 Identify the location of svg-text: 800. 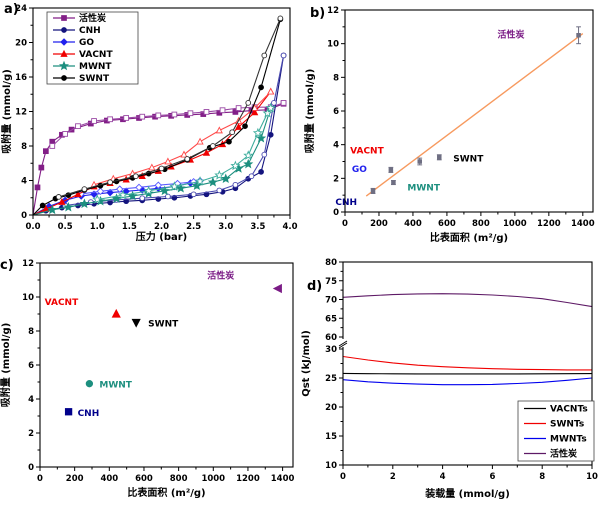
(179, 479).